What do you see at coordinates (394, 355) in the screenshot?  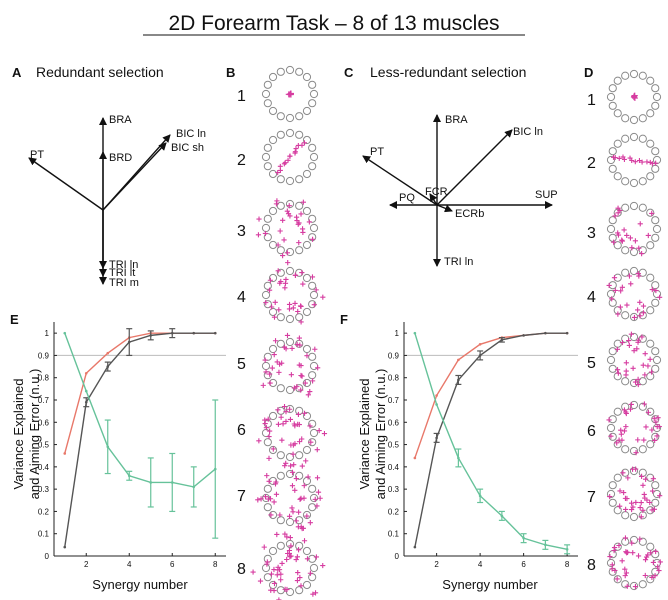 I see `y-tick-label: 0.9` at bounding box center [394, 355].